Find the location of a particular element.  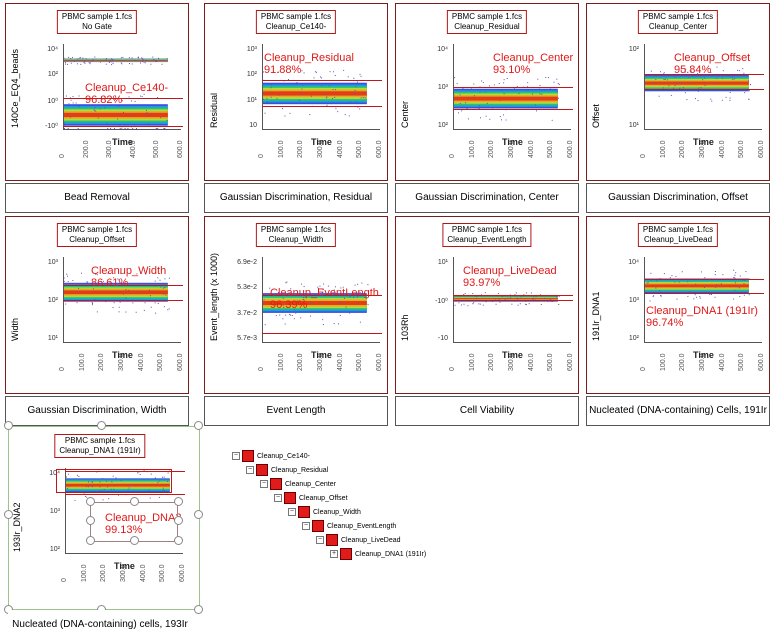

gate-label: Cleanup_Center 93.10% is located at coordinates (533, 64).